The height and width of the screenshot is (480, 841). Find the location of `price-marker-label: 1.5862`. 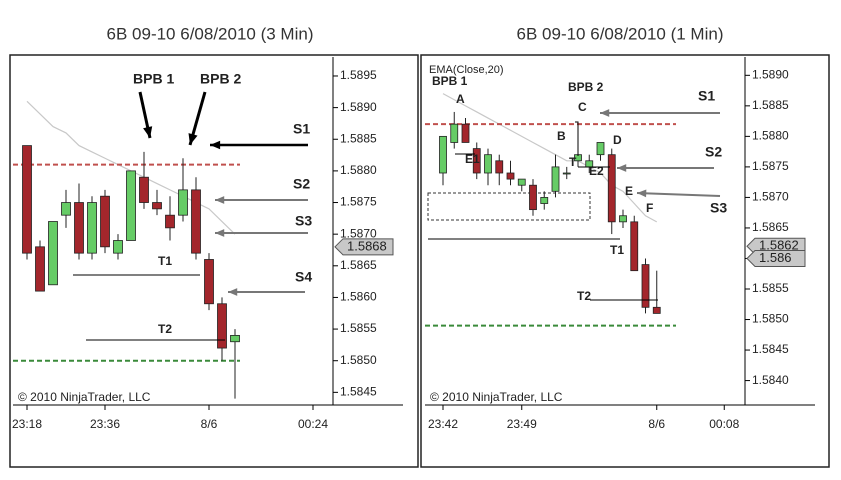

price-marker-label: 1.5862 is located at coordinates (779, 245).